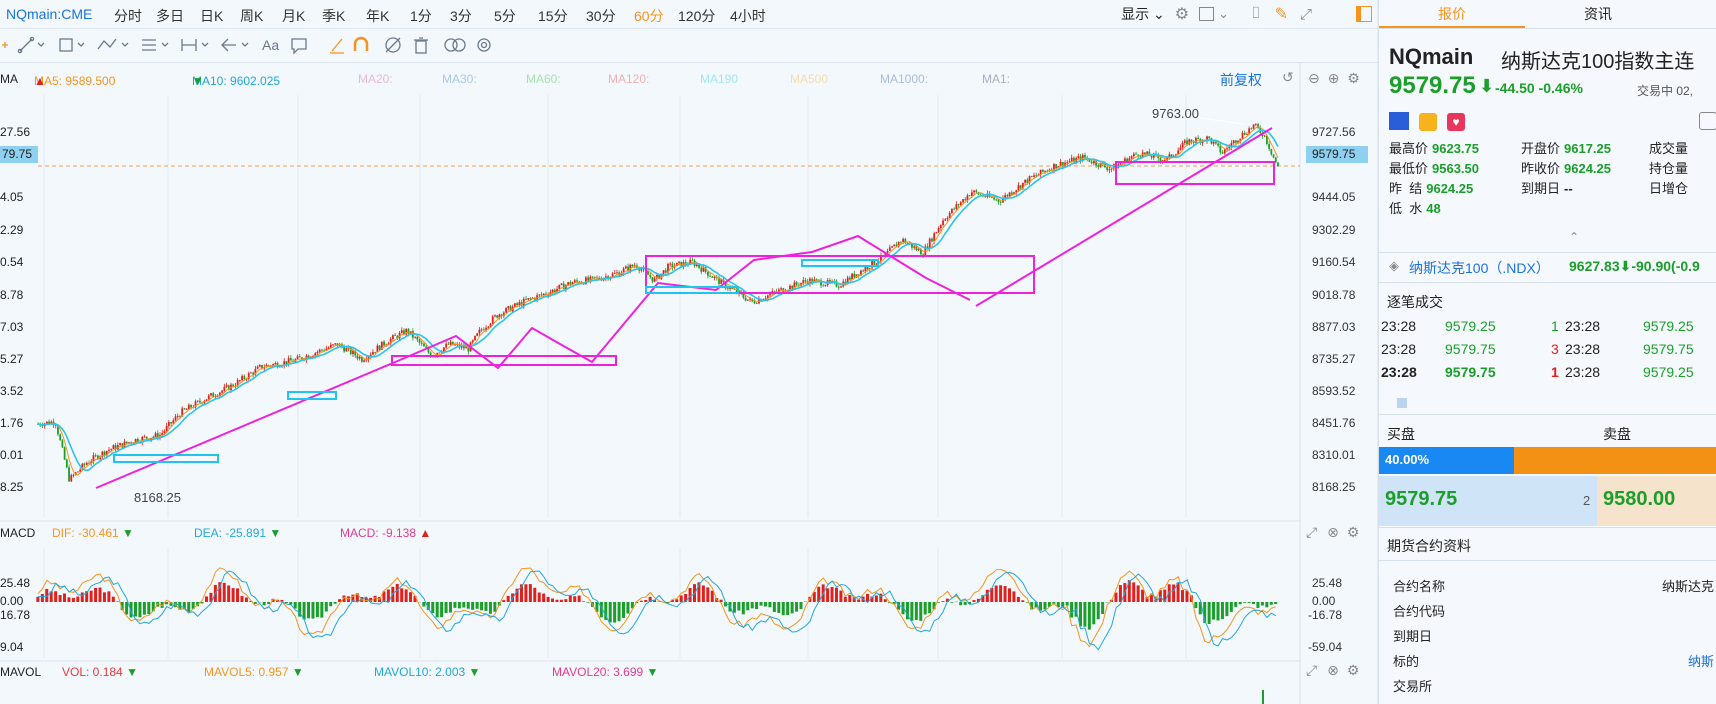  I want to click on period-tab: 3分, so click(461, 16).